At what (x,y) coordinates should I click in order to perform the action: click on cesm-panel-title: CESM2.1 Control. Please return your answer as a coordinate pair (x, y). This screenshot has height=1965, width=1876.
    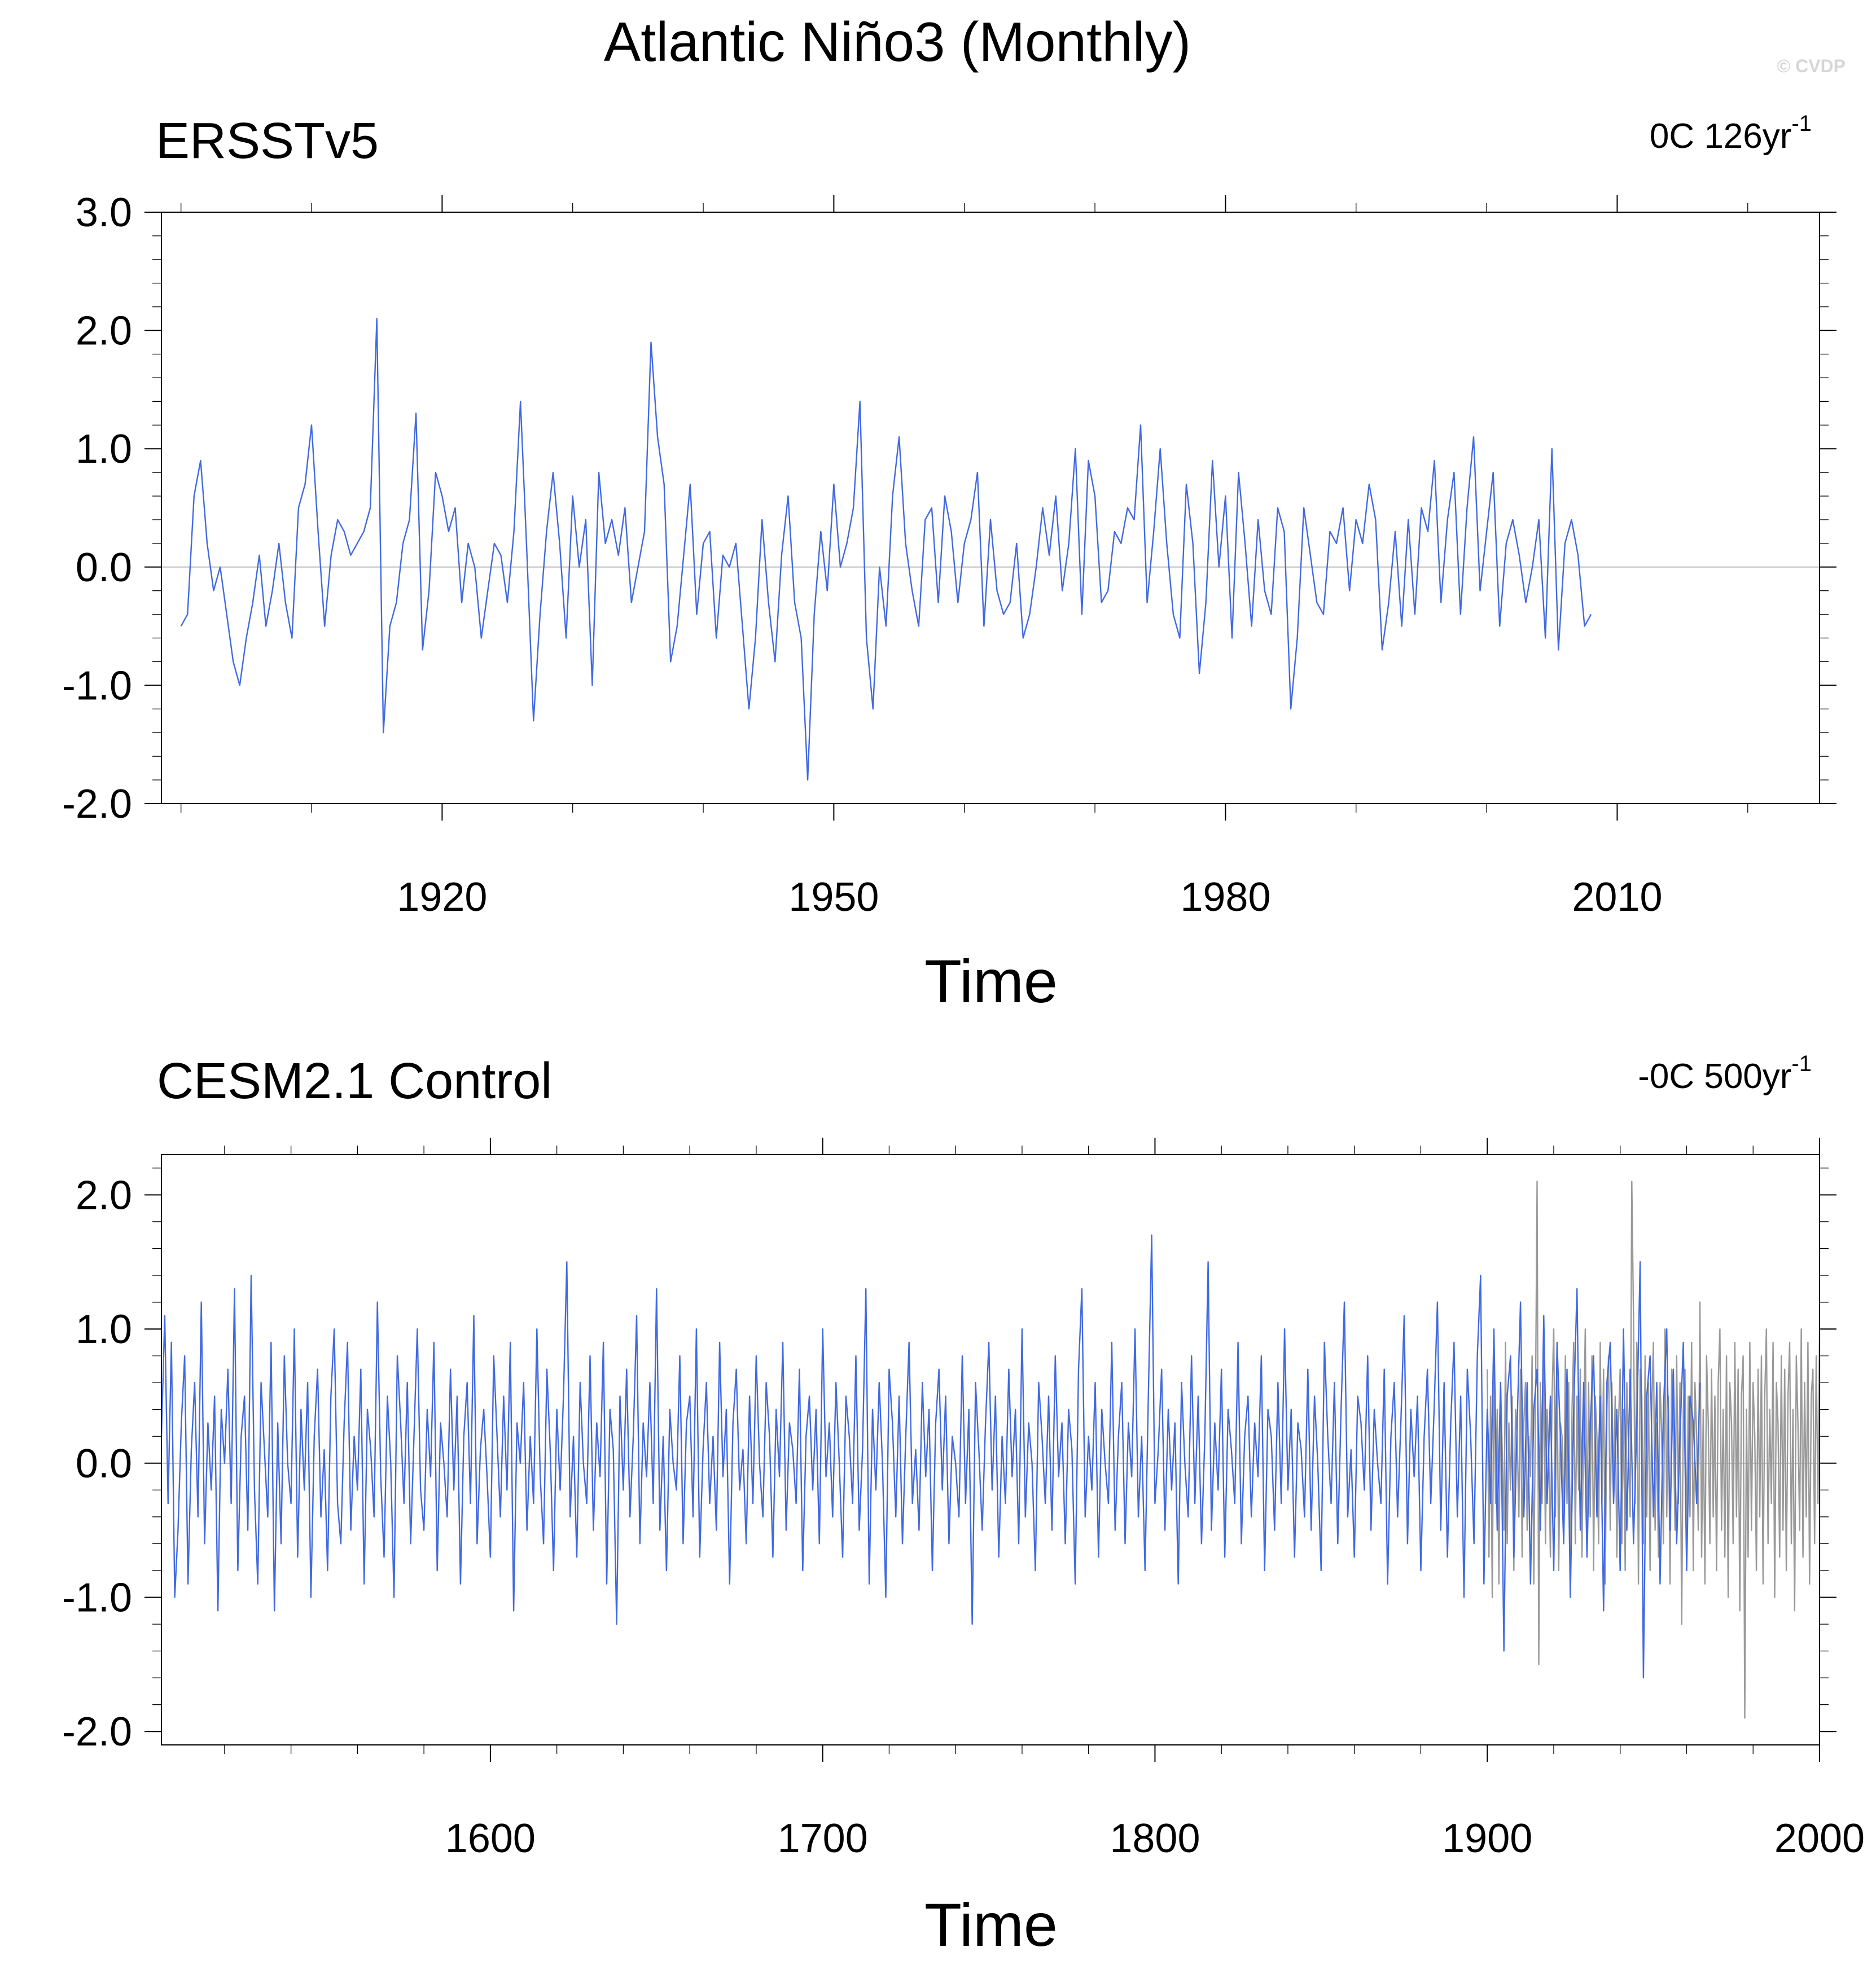
    Looking at the image, I should click on (354, 1081).